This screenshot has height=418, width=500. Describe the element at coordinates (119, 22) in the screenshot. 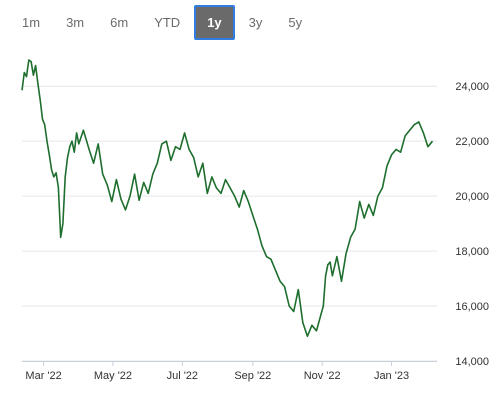

I see `range-button-6m: 6m` at that location.